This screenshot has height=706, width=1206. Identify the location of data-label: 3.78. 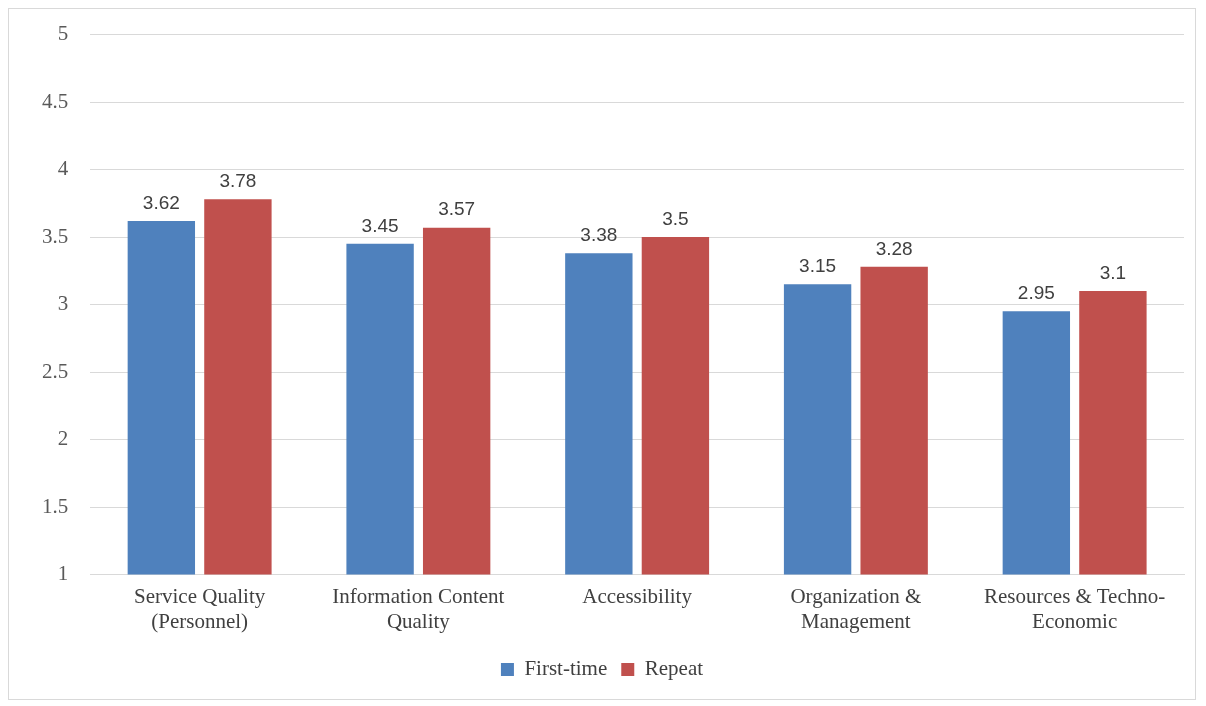
(238, 181).